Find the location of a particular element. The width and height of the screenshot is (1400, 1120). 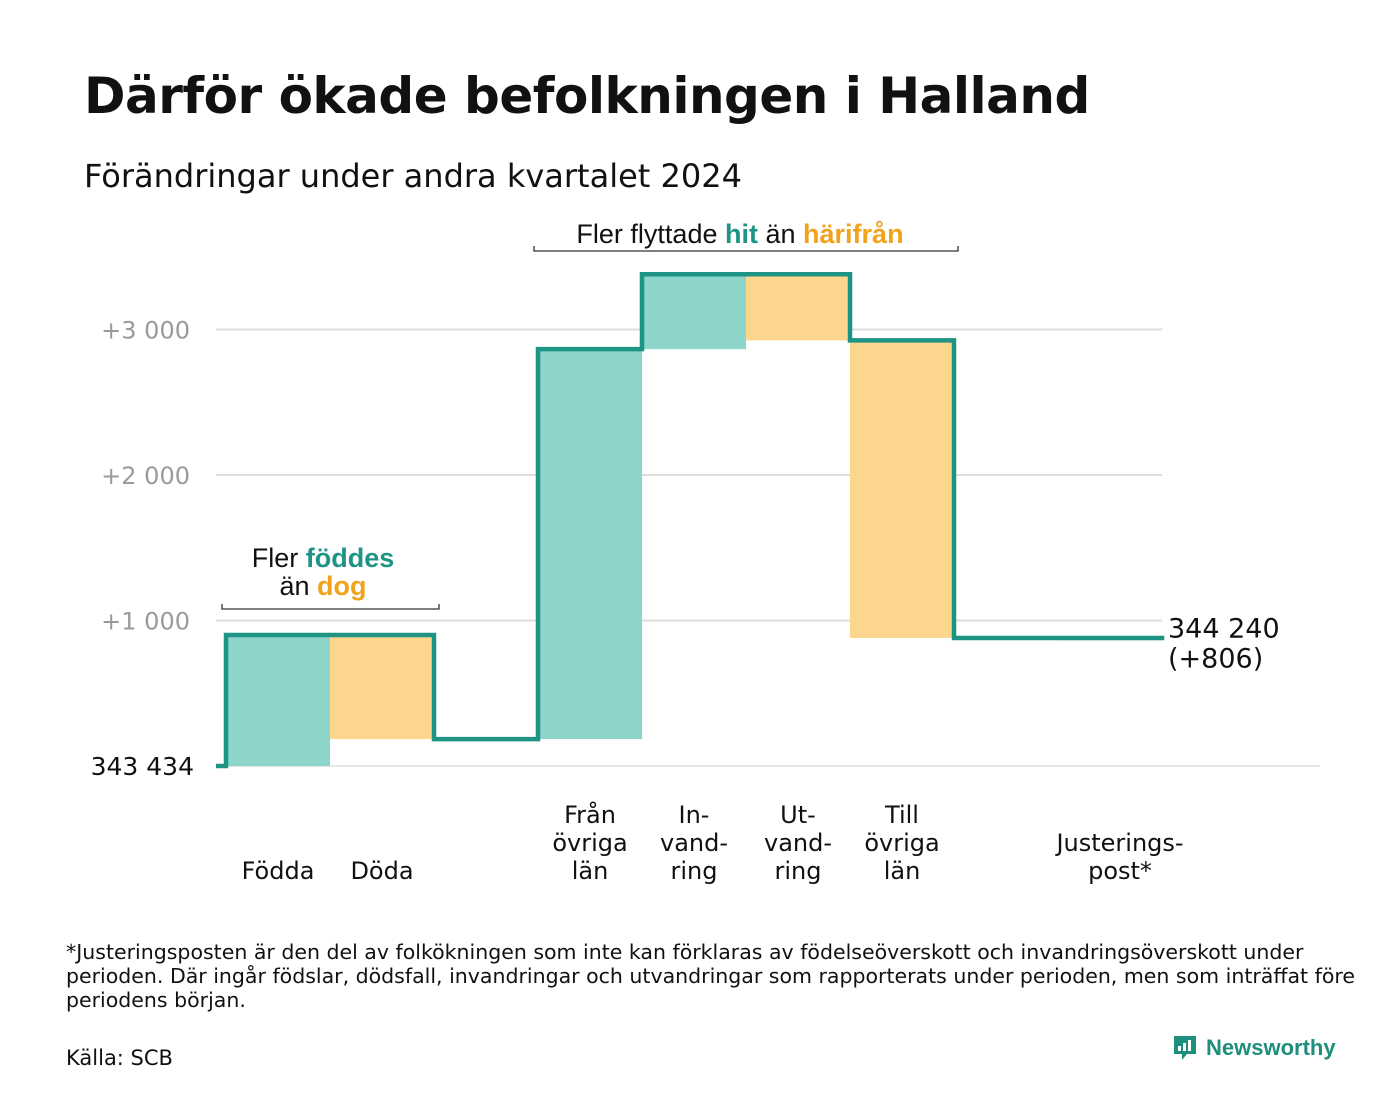

brand: Newsworthy is located at coordinates (1254, 1048).